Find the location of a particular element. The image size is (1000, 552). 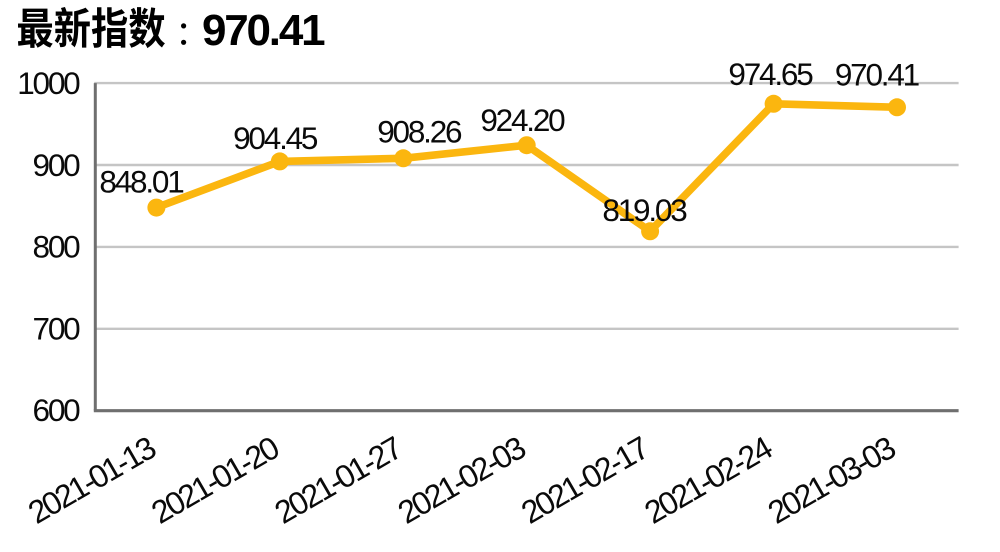

svg-text: 908.26 is located at coordinates (419, 132).